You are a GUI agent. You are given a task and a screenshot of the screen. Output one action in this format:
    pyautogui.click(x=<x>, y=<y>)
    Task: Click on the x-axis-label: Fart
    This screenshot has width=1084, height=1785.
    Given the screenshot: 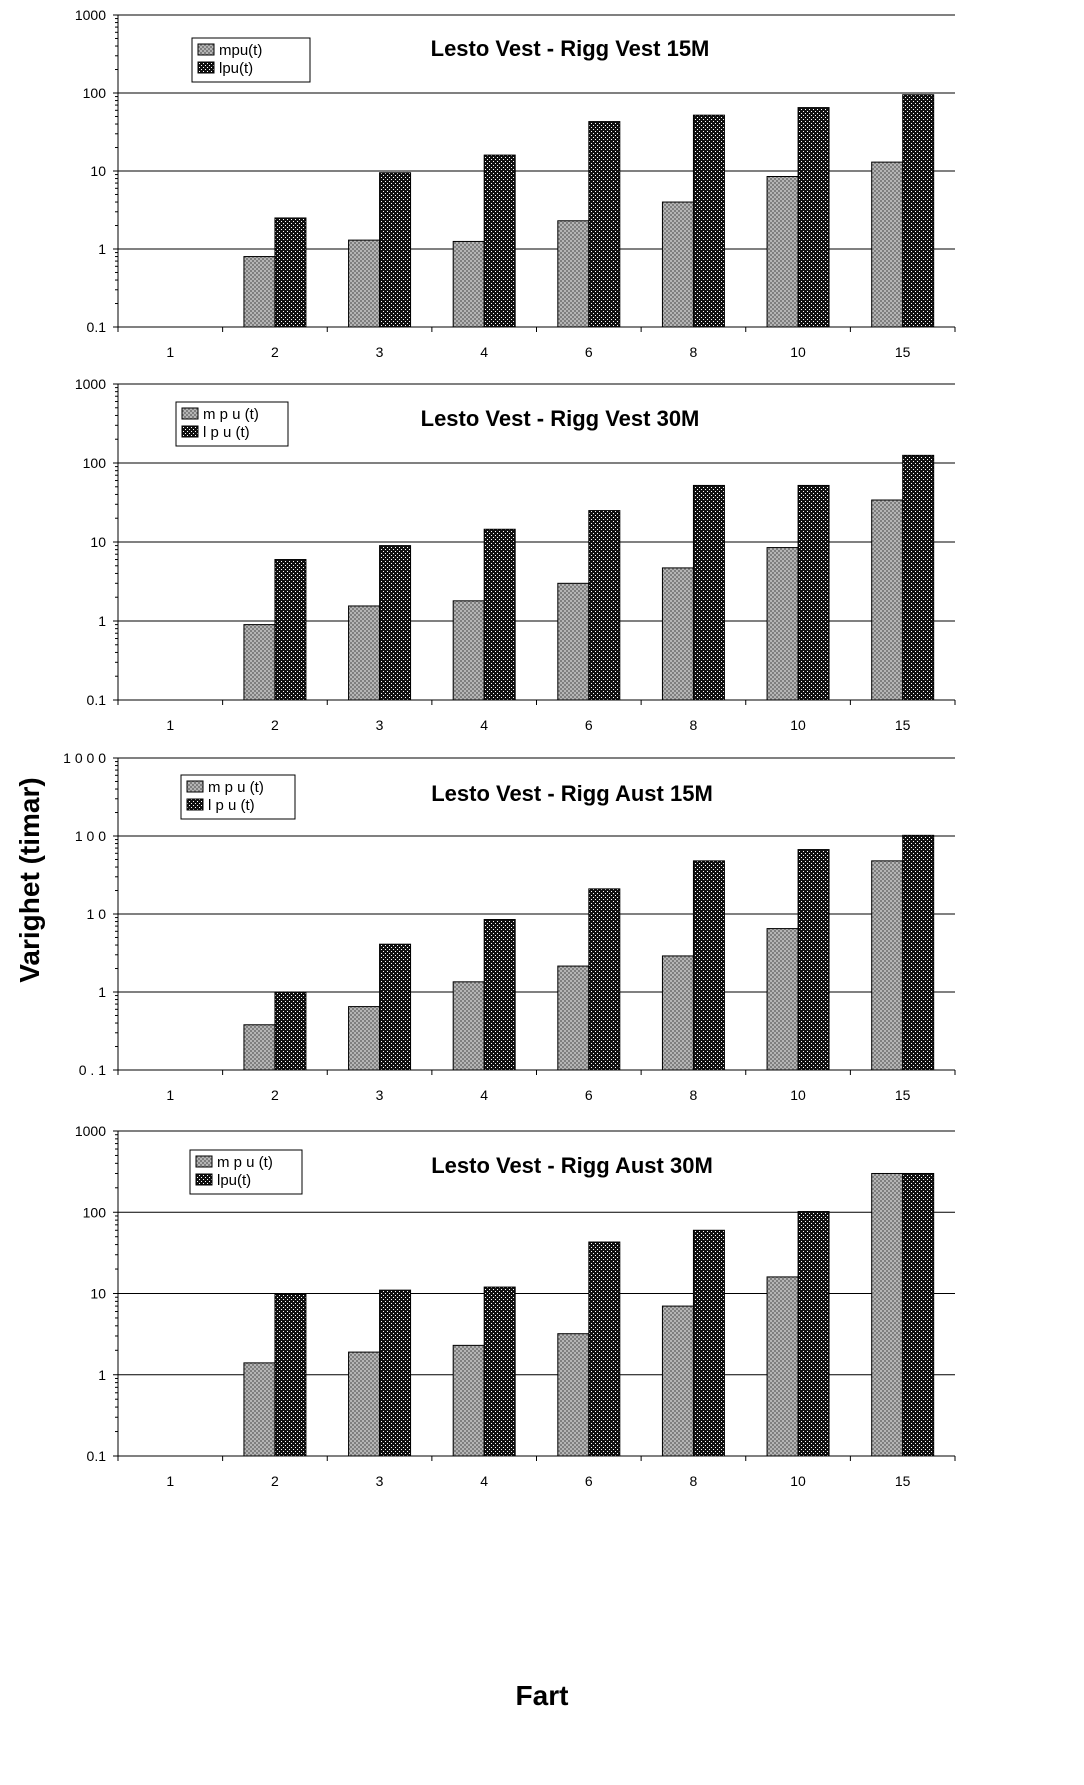 What is the action you would take?
    pyautogui.click(x=542, y=1695)
    